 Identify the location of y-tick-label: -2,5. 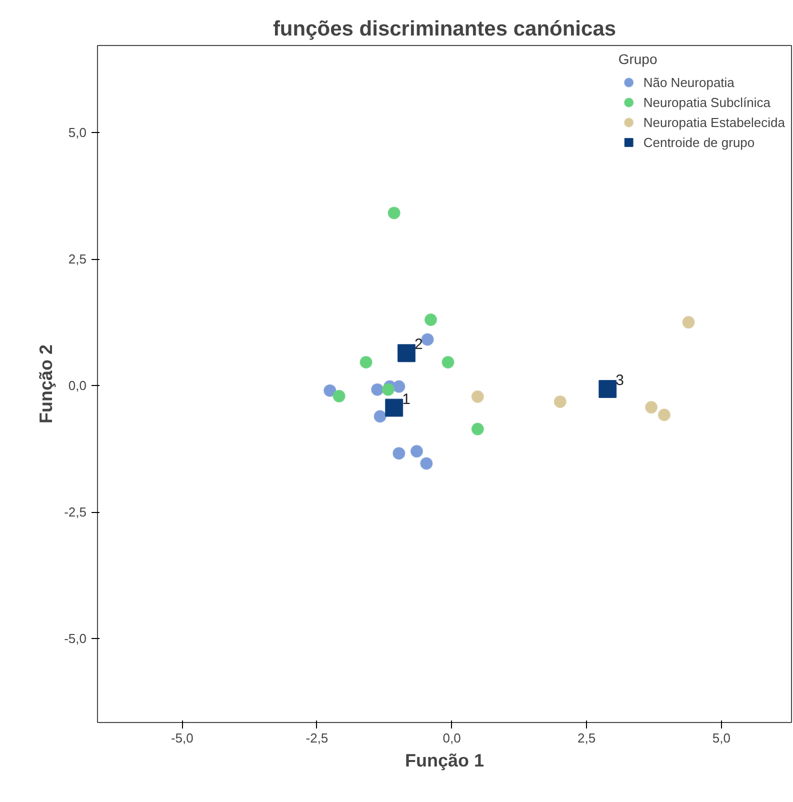
(75, 512).